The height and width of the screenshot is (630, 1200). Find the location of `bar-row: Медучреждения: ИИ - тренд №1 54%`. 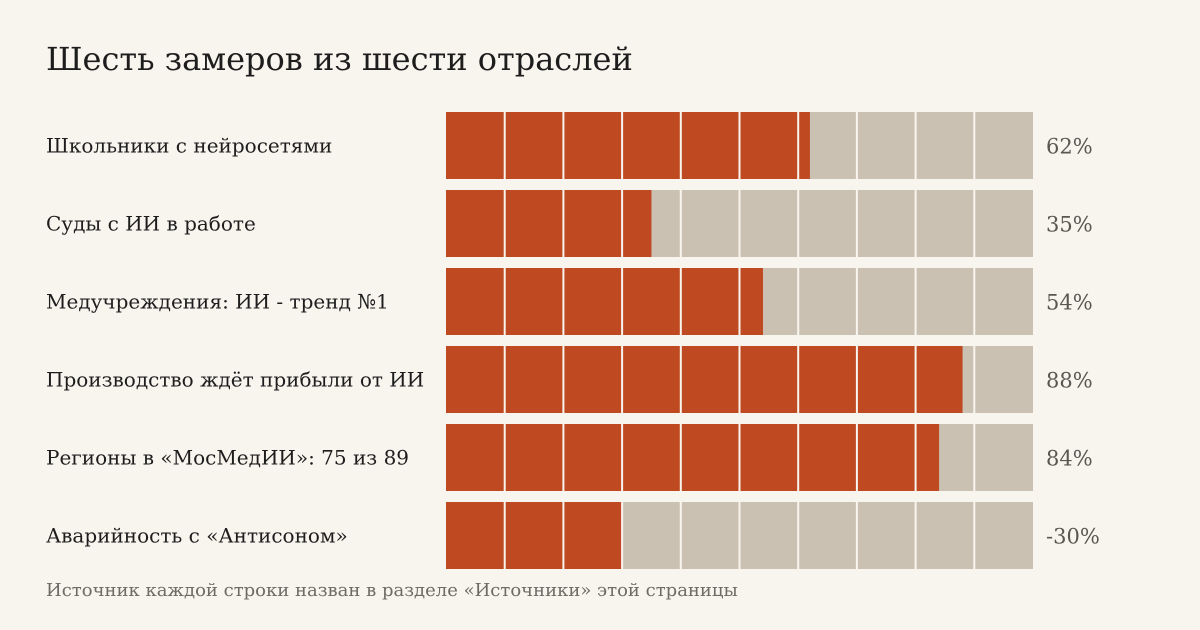

bar-row: Медучреждения: ИИ - тренд №1 54% is located at coordinates (569, 301).